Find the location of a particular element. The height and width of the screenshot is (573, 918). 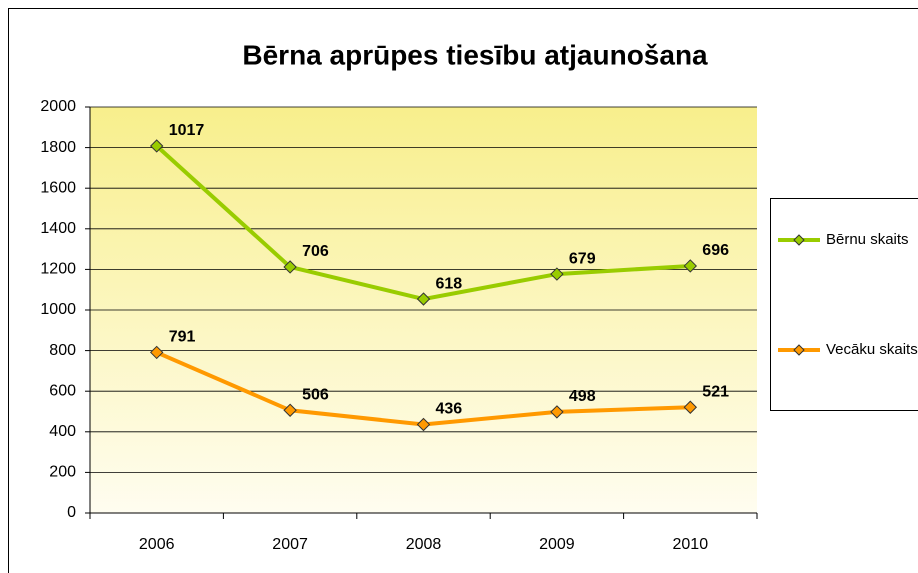

legend-label: Bērnu skaits is located at coordinates (867, 239).